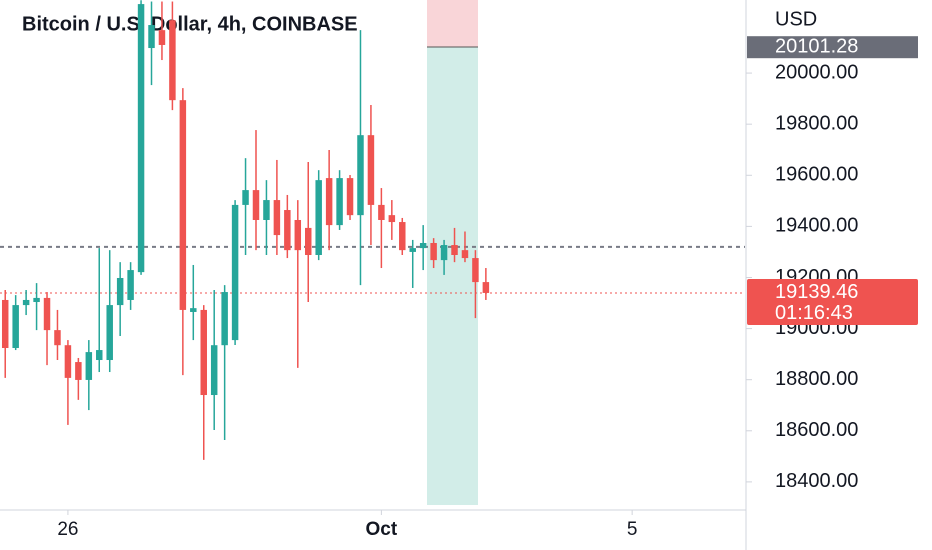 This screenshot has height=550, width=932. What do you see at coordinates (816, 379) in the screenshot?
I see `y-tick-label: 18800.00` at bounding box center [816, 379].